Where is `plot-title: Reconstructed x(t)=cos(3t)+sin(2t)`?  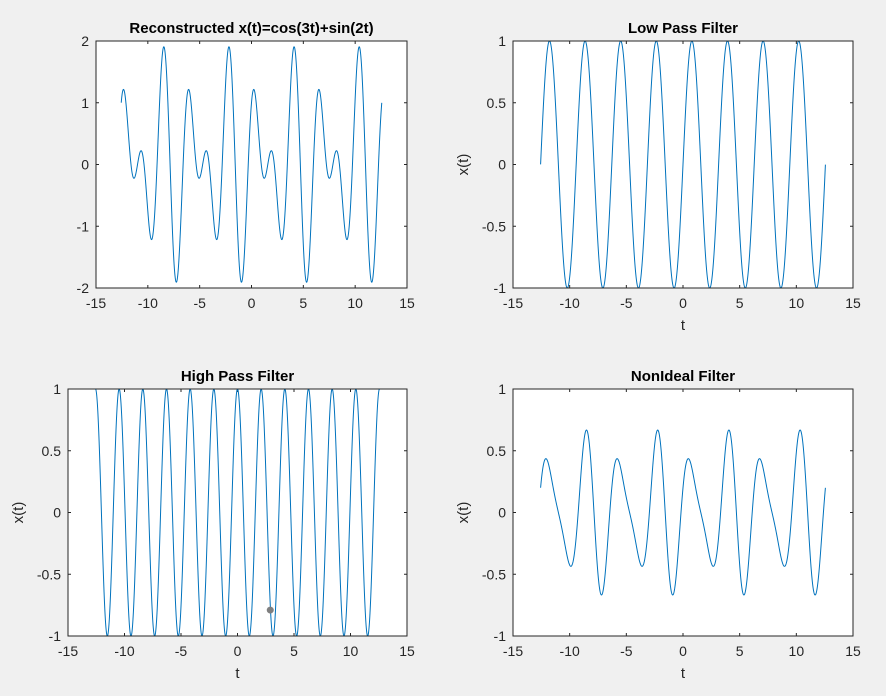
plot-title: Reconstructed x(t)=cos(3t)+sin(2t) is located at coordinates (251, 28).